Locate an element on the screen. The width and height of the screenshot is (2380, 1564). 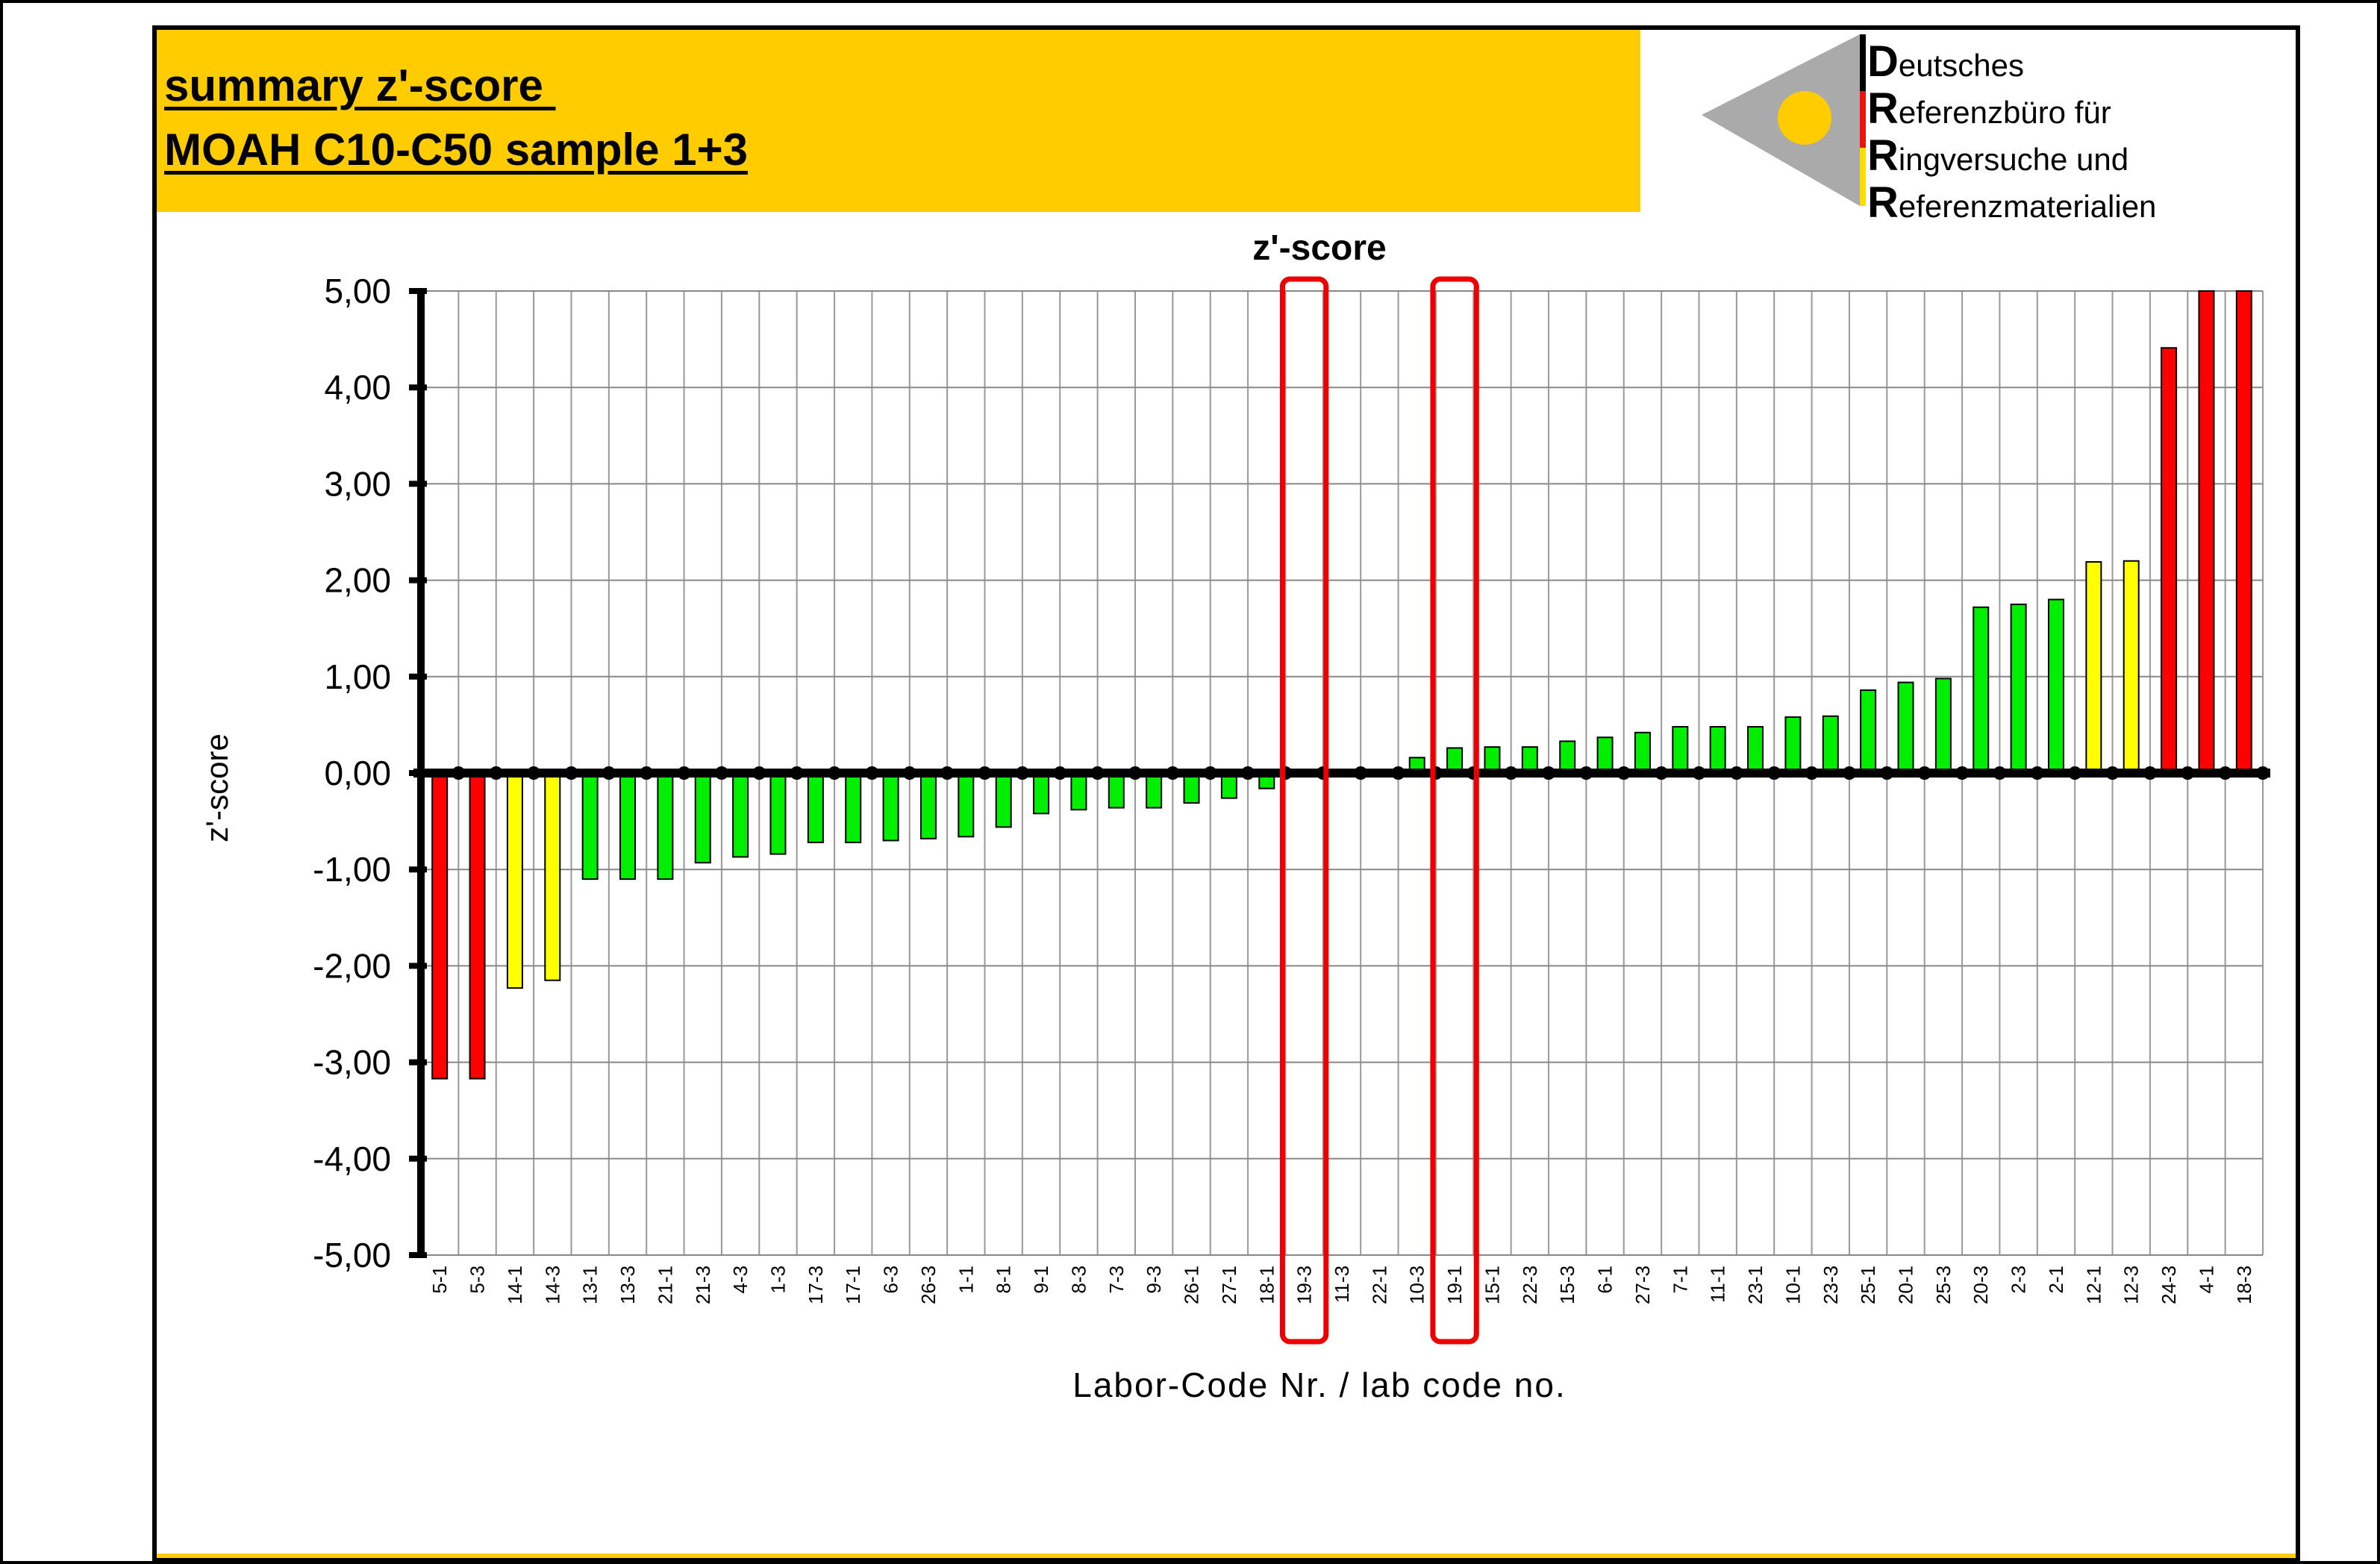
x-tick-label: 2-1 is located at coordinates (2056, 1280).